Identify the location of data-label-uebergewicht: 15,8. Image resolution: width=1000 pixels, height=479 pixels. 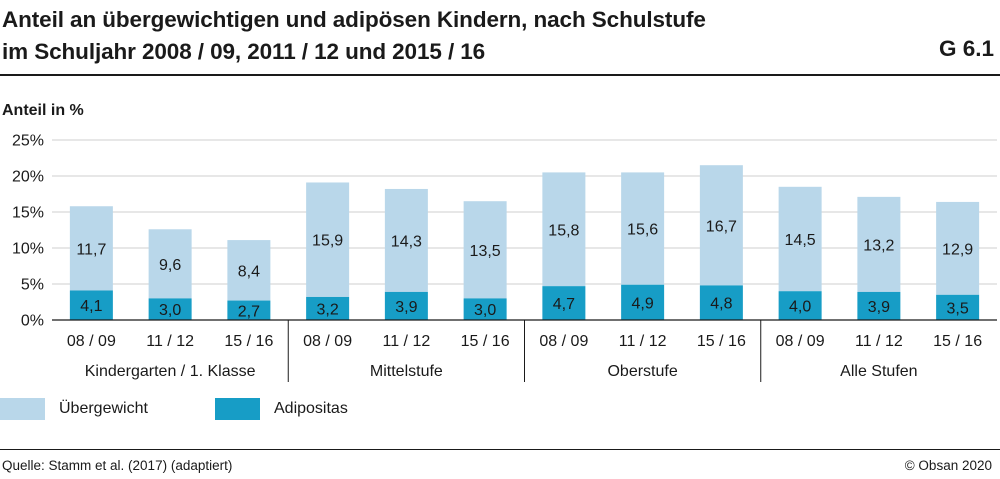
(563, 230).